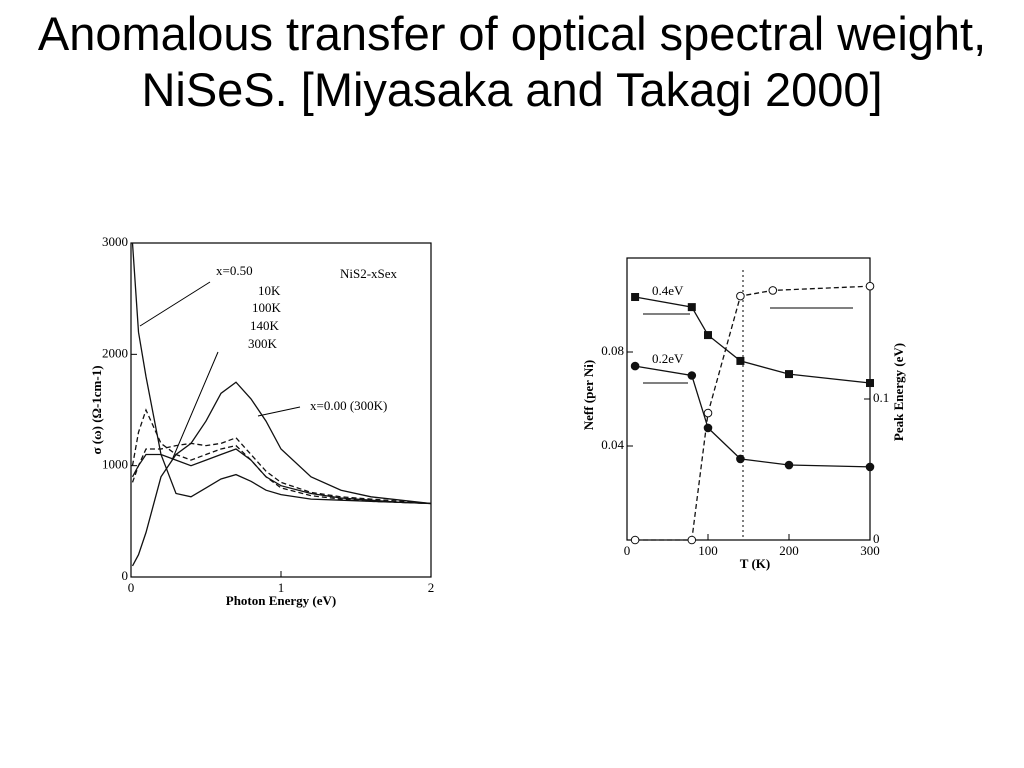 The height and width of the screenshot is (768, 1024). I want to click on y-tick-label: 1000, so click(115, 464).